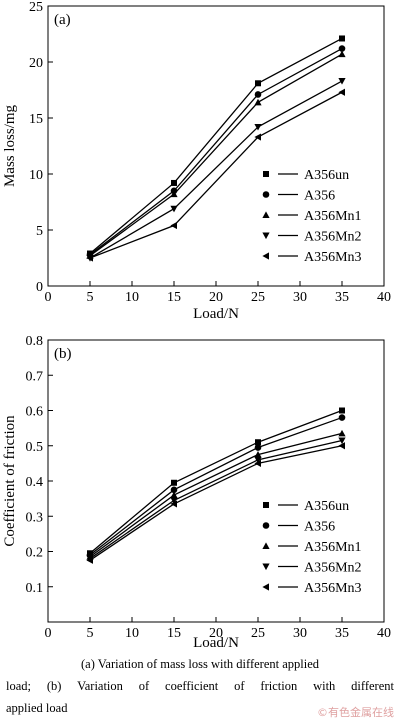 The width and height of the screenshot is (400, 724). Describe the element at coordinates (35, 447) in the screenshot. I see `y-tick-label: 0.5` at that location.